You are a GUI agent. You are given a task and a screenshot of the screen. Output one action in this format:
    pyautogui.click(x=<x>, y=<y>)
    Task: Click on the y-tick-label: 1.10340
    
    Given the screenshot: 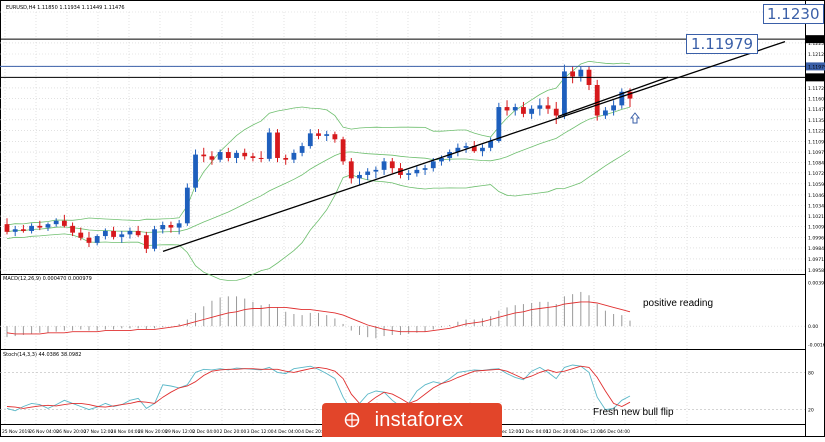 What is the action you would take?
    pyautogui.click(x=816, y=207)
    